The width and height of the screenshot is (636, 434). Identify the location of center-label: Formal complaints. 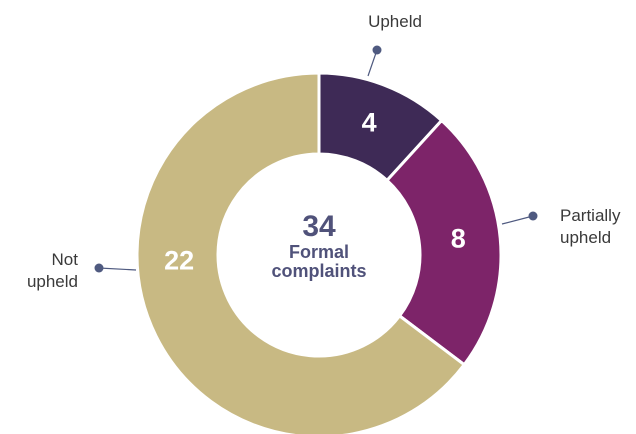
(319, 261).